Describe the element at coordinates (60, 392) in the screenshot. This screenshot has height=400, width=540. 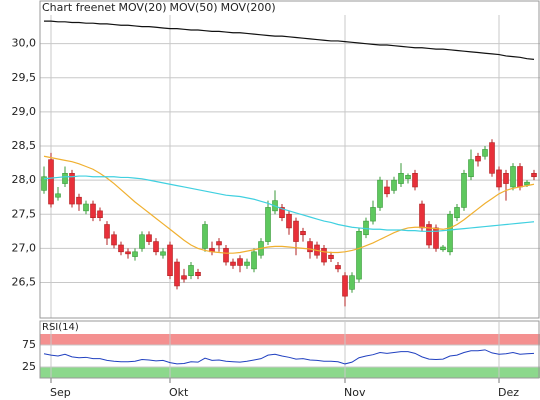
I see `x-tick-label: Sep` at that location.